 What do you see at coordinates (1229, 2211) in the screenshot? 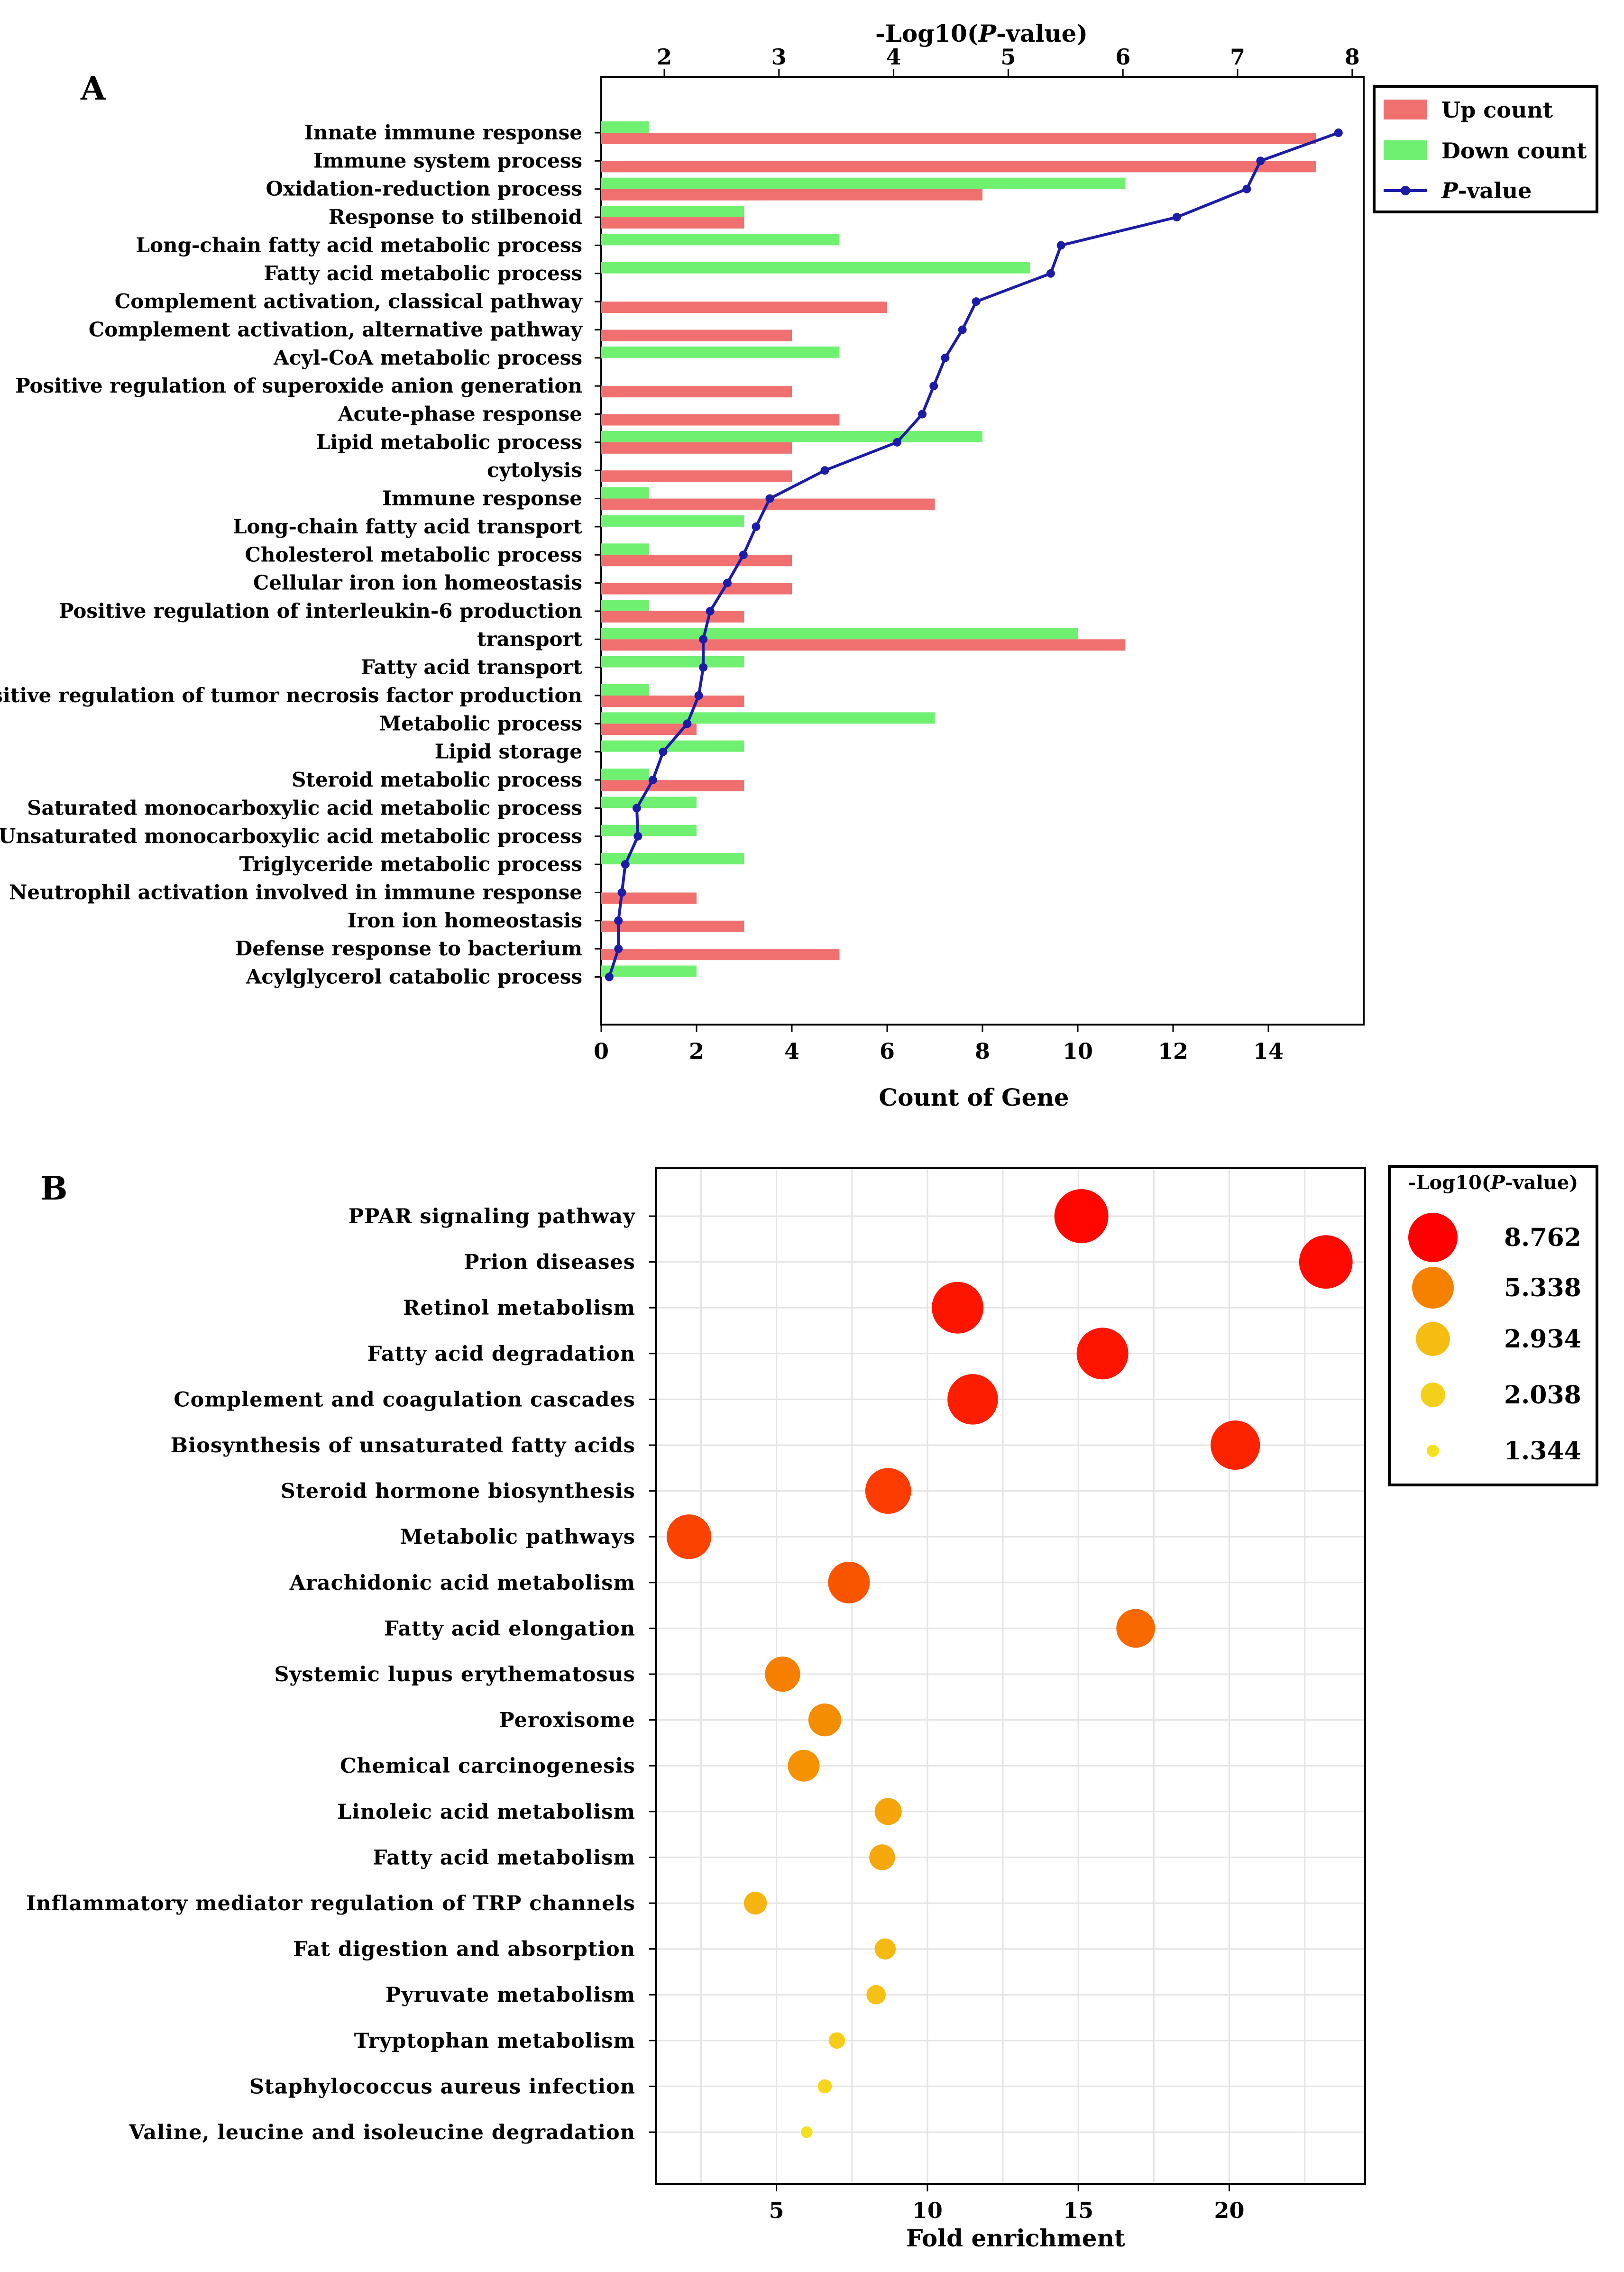
I see `x-tick-label: 20` at bounding box center [1229, 2211].